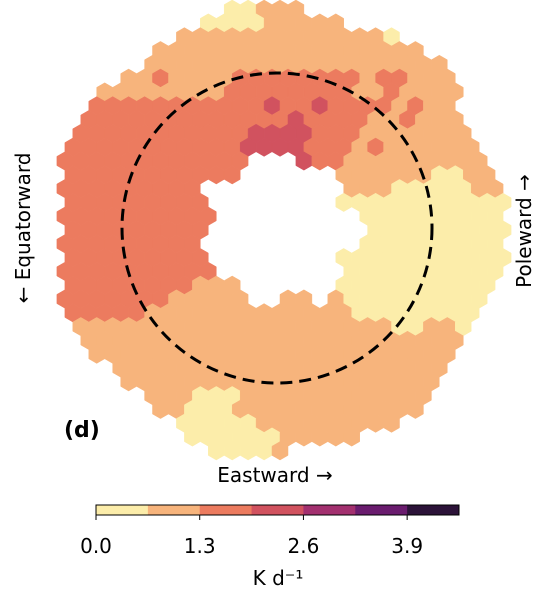 The height and width of the screenshot is (589, 535). Describe the element at coordinates (200, 546) in the screenshot. I see `colorbar-tick-label: 1.3` at that location.